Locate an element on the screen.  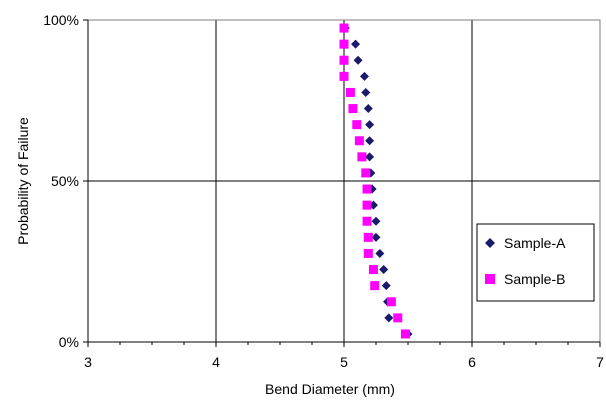
x-tick-label: 4 is located at coordinates (216, 362).